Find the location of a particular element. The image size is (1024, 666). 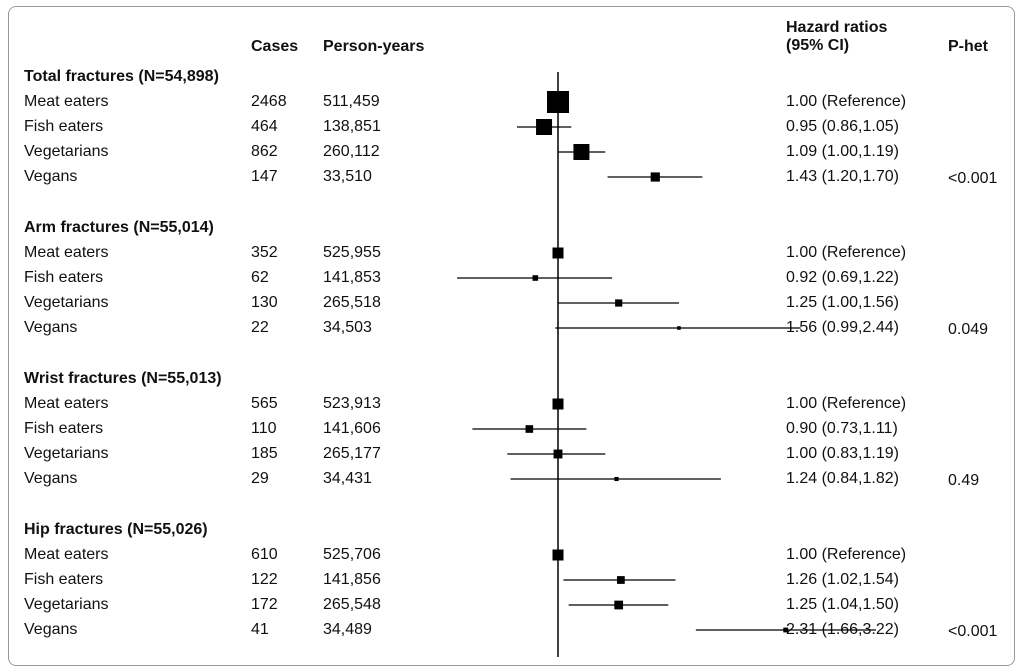

row-cases: 62 is located at coordinates (260, 277).